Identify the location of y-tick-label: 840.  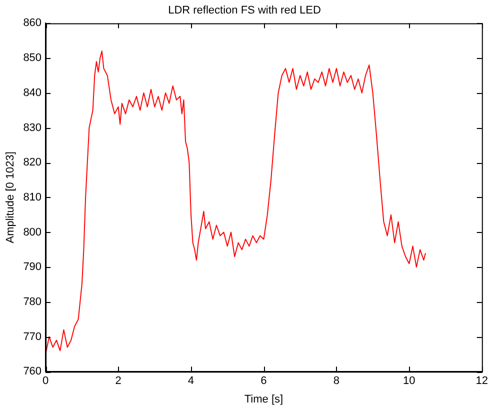
(32, 92).